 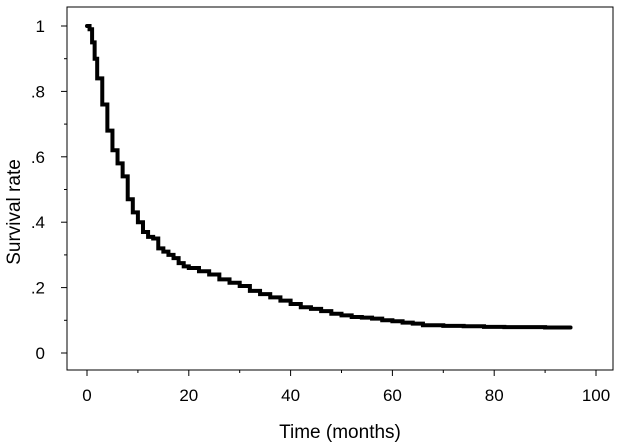 I want to click on x-tick-label: 20, so click(x=188, y=395).